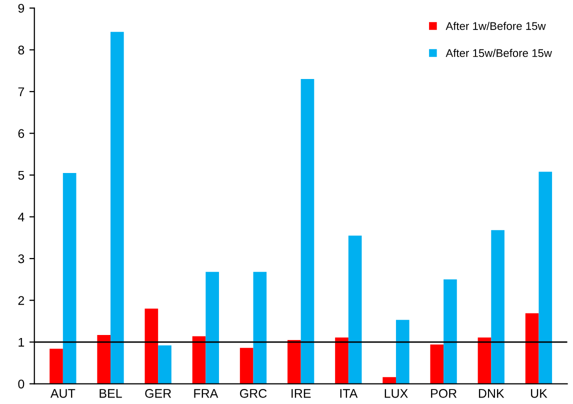  Describe the element at coordinates (396, 393) in the screenshot. I see `x-tick-label: LUX` at that location.